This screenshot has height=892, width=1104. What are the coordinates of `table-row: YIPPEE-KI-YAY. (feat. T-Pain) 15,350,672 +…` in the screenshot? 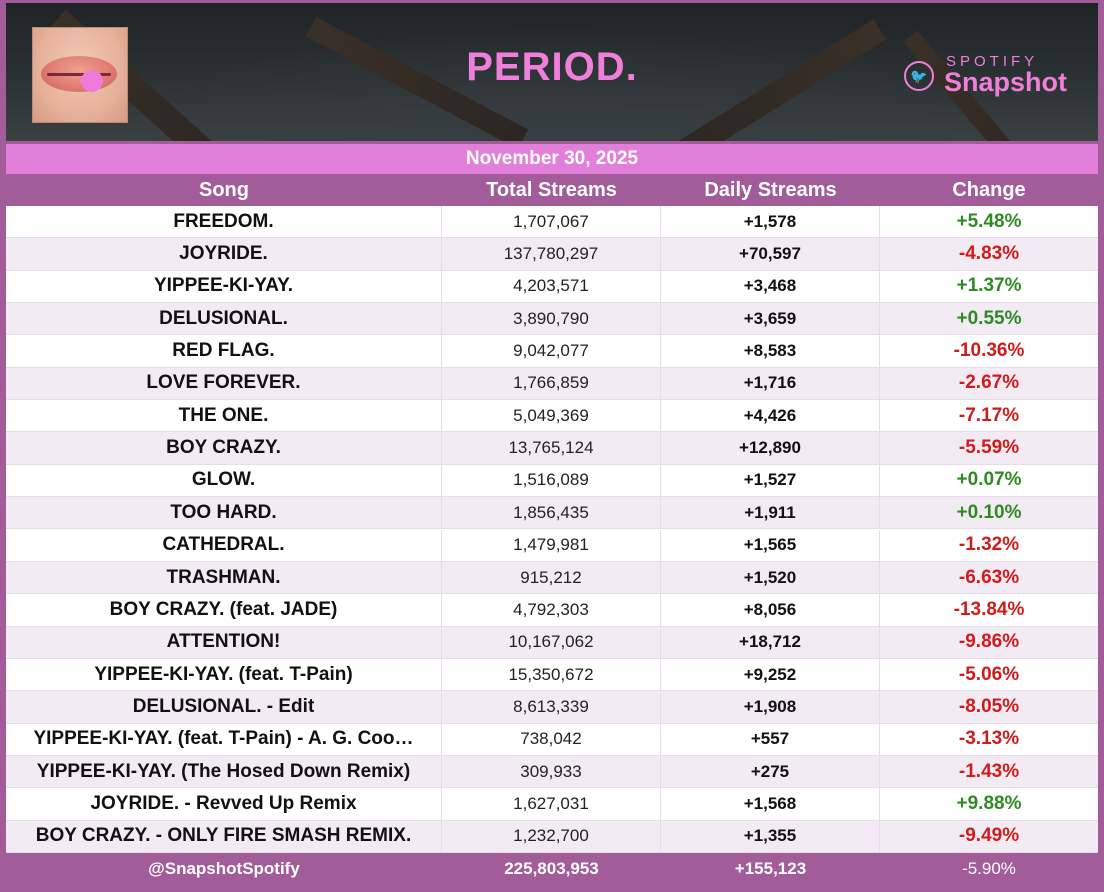 It's located at (552, 675).